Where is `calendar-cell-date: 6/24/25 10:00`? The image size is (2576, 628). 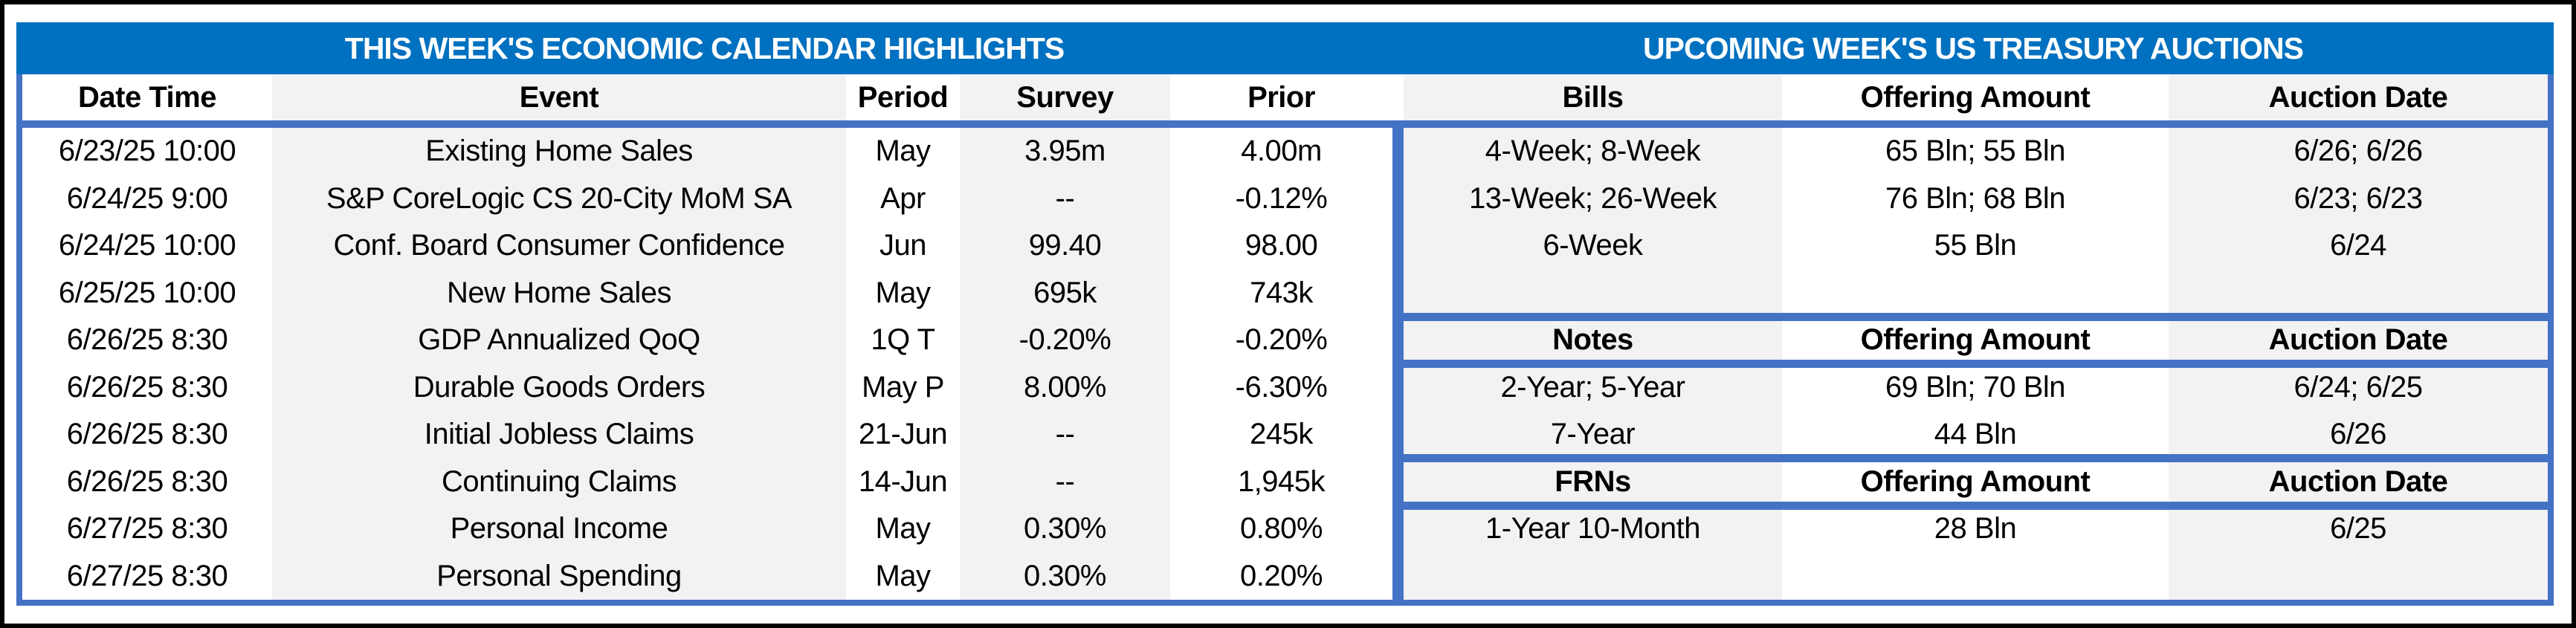
calendar-cell-date: 6/24/25 10:00 is located at coordinates (147, 246).